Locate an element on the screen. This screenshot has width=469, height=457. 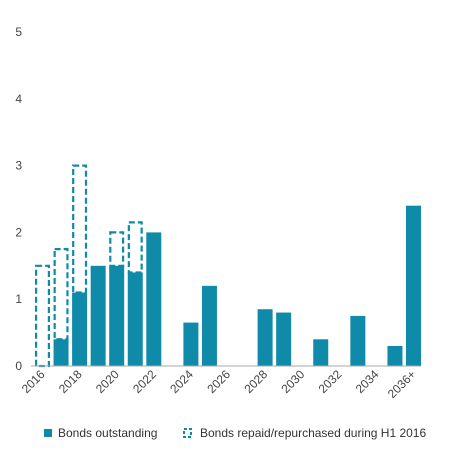
x-tick-label: 2028 is located at coordinates (255, 381).